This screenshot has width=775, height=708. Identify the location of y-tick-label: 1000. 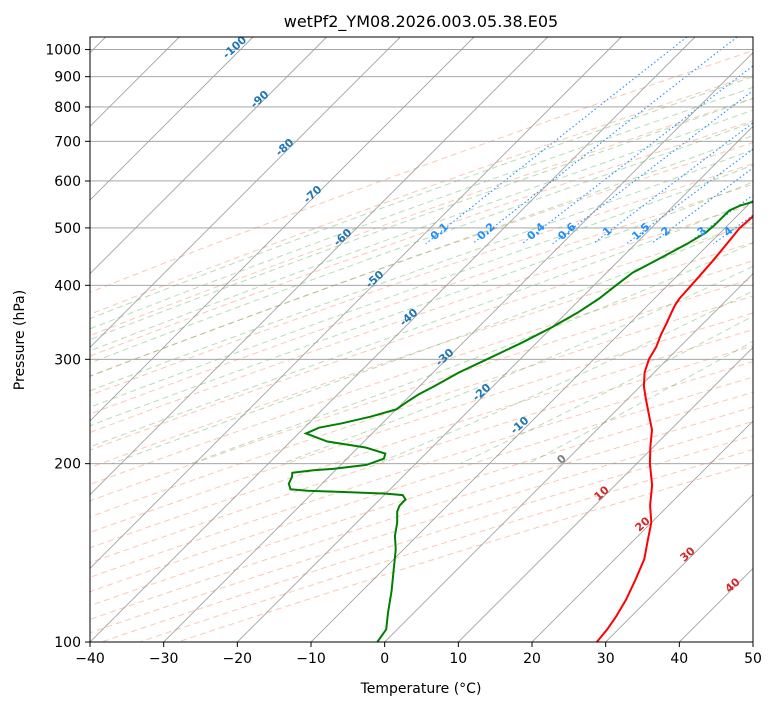
(63, 51).